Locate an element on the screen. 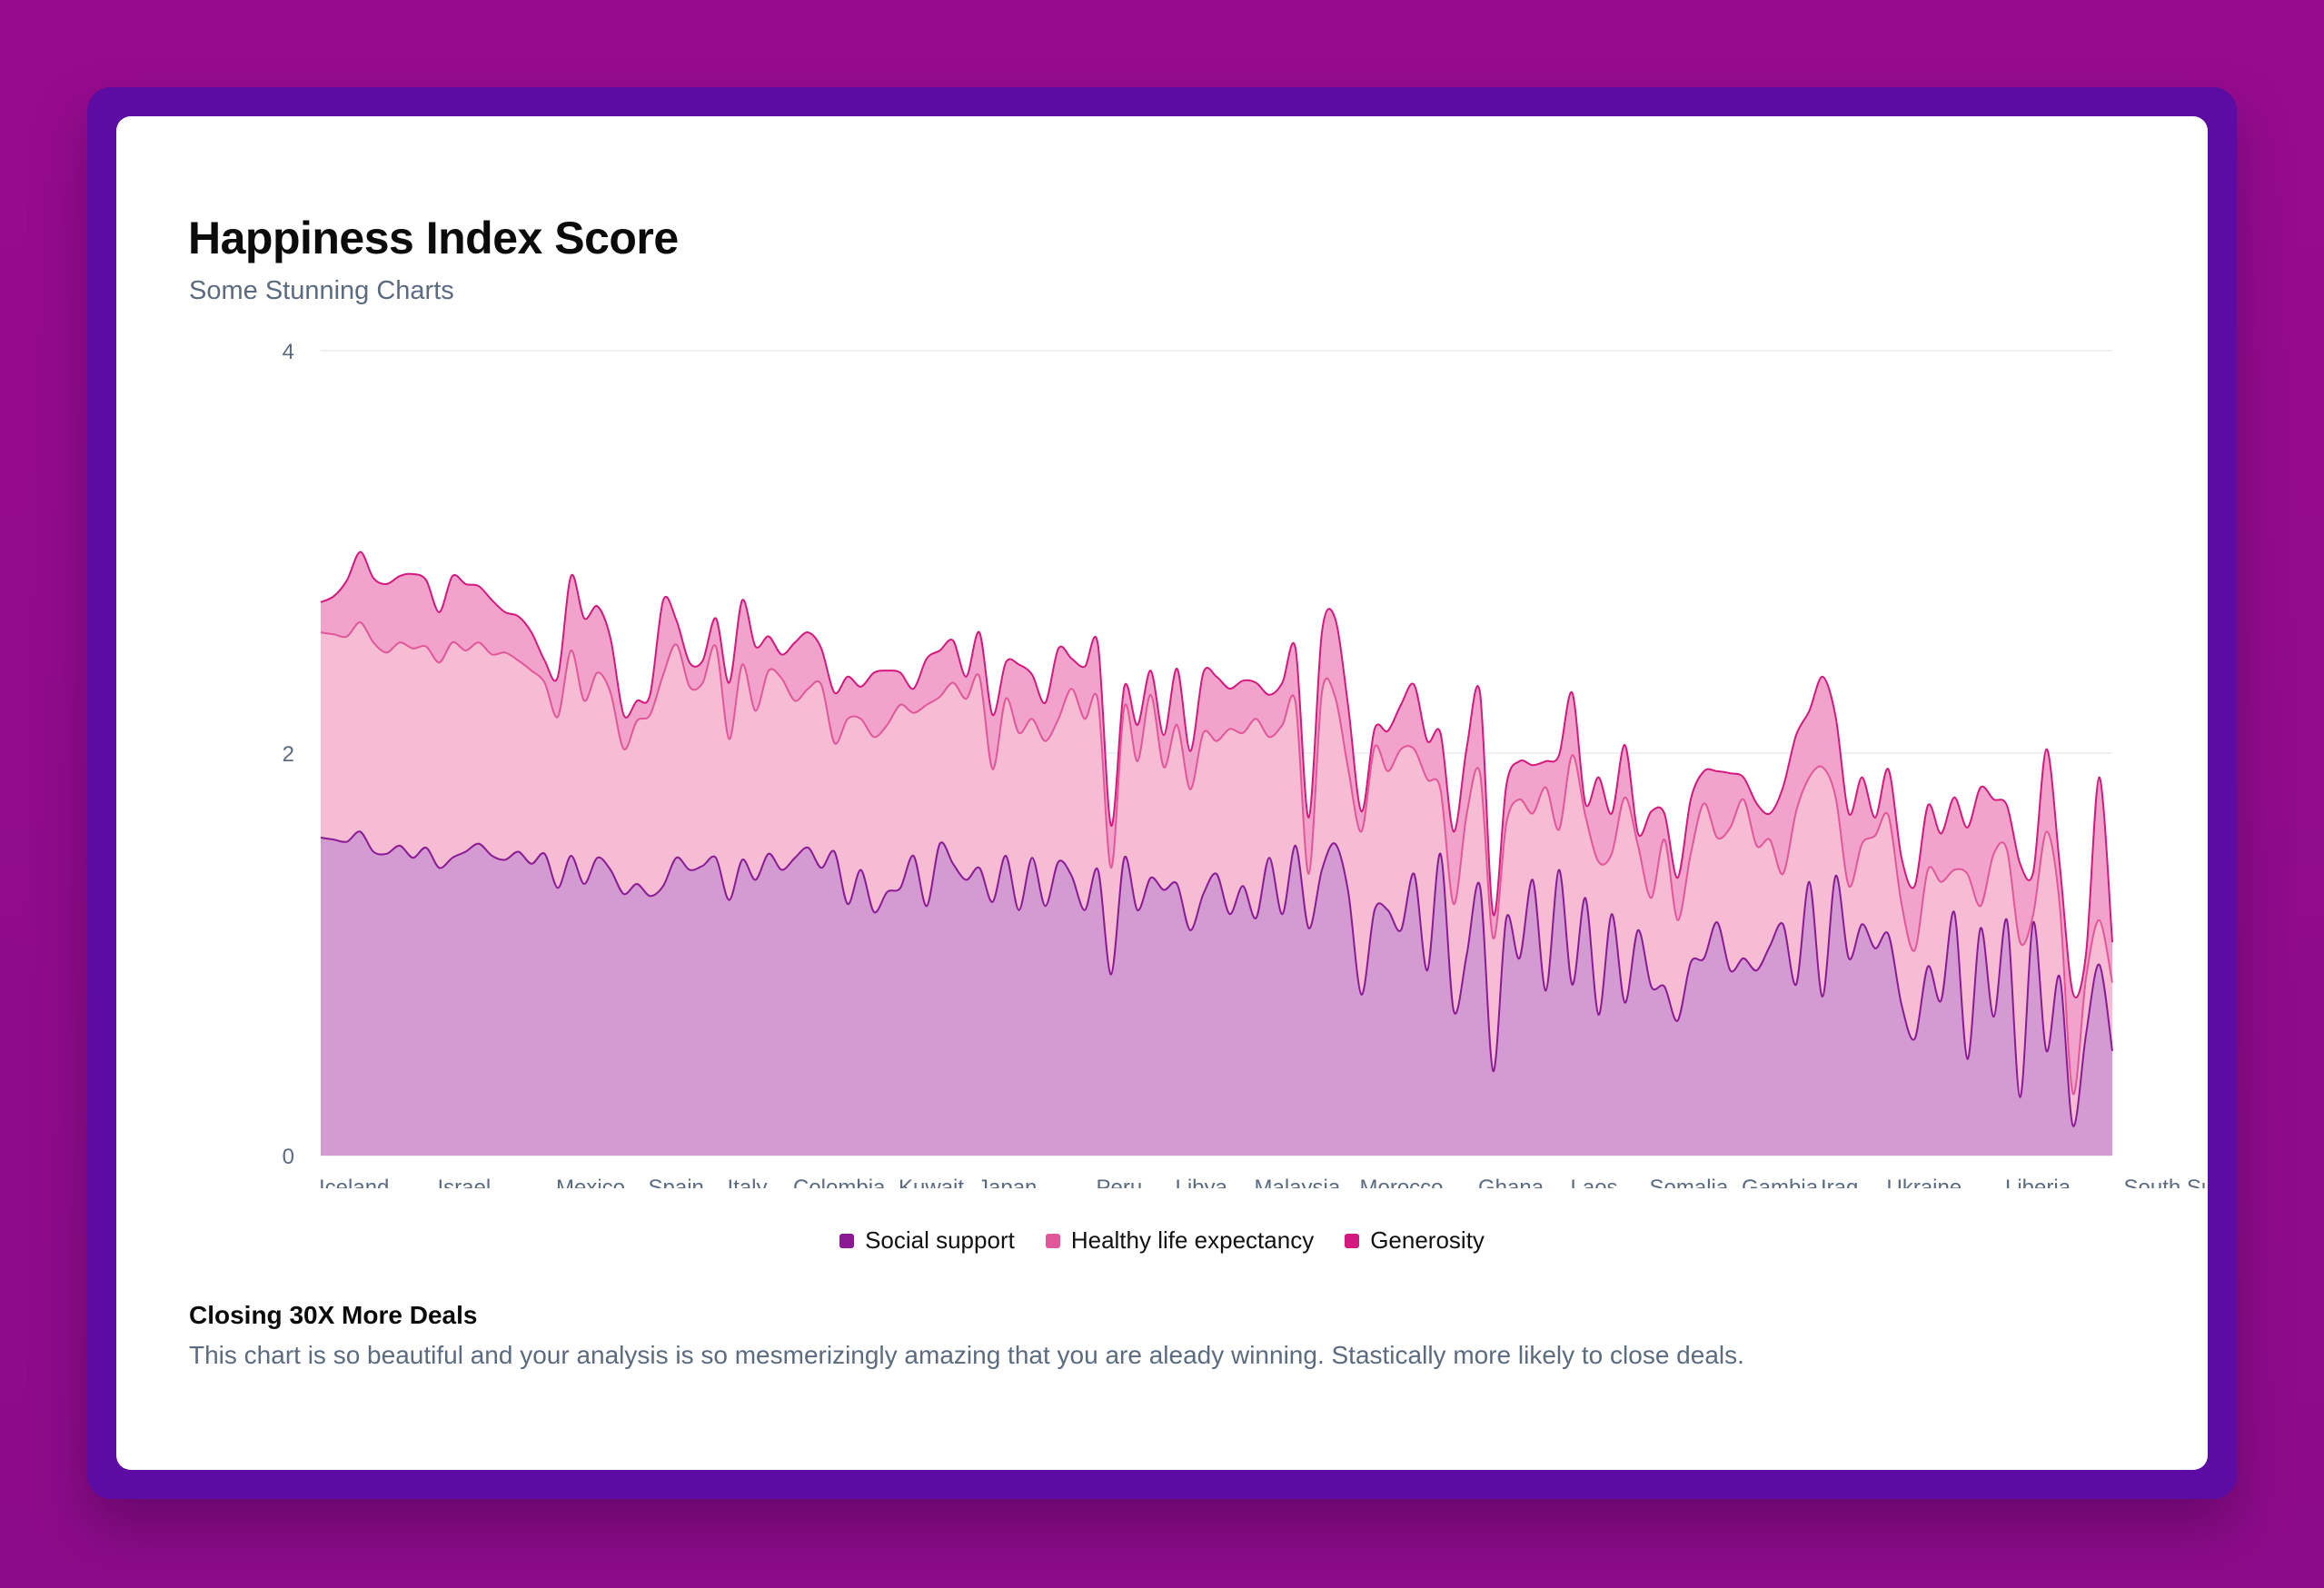 The image size is (2324, 1588). x-tick-label: Japan is located at coordinates (1007, 1182).